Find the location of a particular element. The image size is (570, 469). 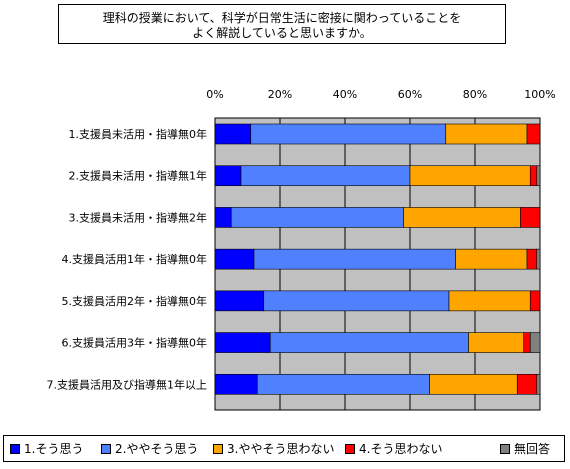

legend: 1.そう思う 2.ややそう思う 3.ややそう思わない 4.そう思わない 無回答 is located at coordinates (284, 448).